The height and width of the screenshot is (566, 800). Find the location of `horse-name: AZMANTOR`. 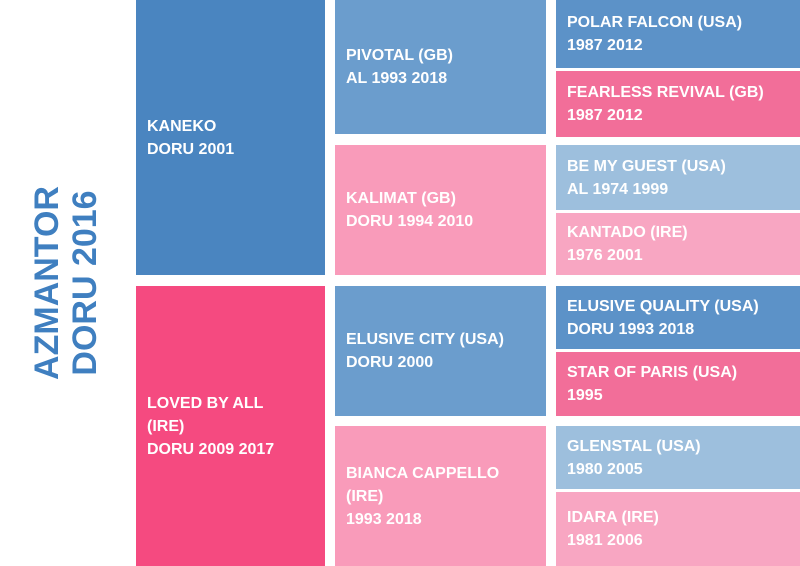

horse-name: AZMANTOR is located at coordinates (47, 283).